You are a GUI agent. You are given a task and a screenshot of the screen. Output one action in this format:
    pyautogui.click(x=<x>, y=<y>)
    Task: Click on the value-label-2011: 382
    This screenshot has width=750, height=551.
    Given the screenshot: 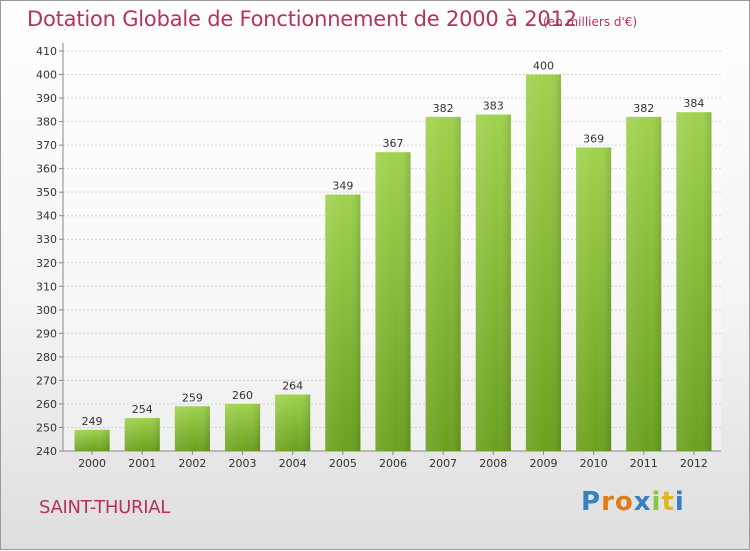 What is the action you would take?
    pyautogui.click(x=643, y=108)
    